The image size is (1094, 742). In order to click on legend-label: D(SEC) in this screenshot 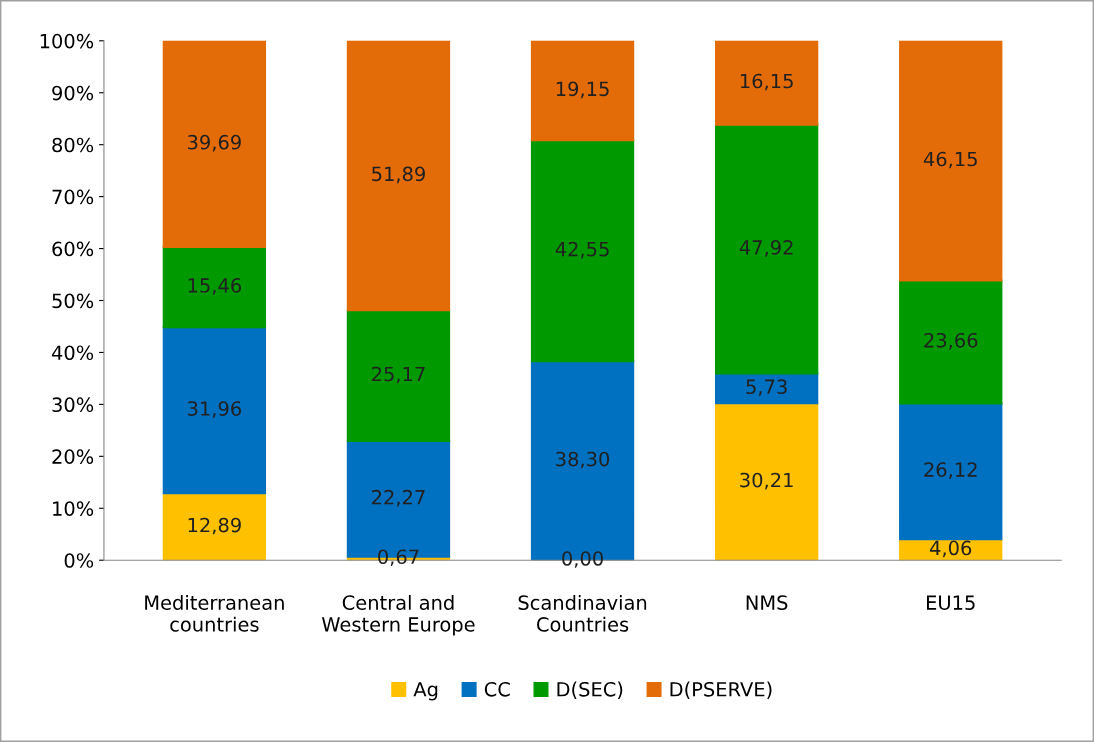, I will do `click(590, 690)`.